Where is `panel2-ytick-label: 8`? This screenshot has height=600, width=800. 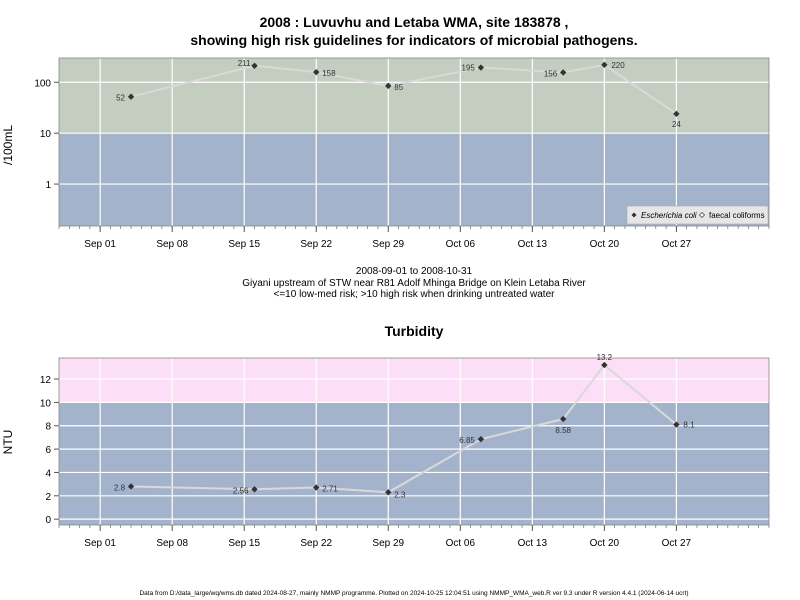 panel2-ytick-label: 8 is located at coordinates (48, 427).